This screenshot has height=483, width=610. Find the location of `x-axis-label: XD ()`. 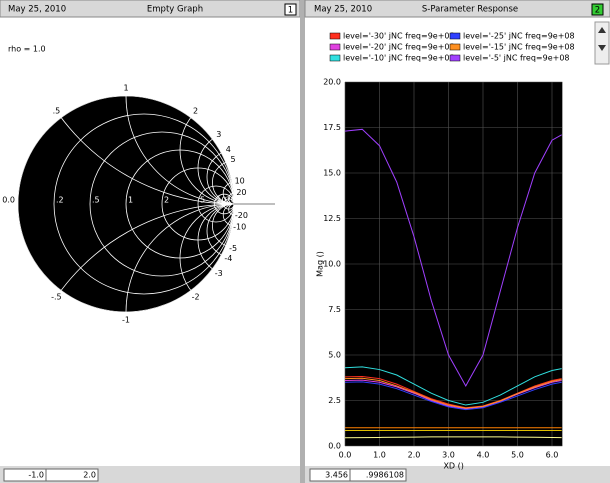

x-axis-label: XD () is located at coordinates (453, 466).